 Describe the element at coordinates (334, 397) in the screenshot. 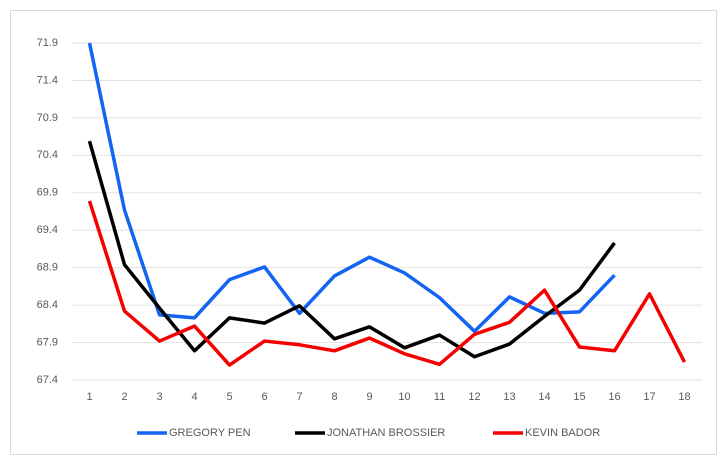

I see `x-tick-label: 8` at that location.